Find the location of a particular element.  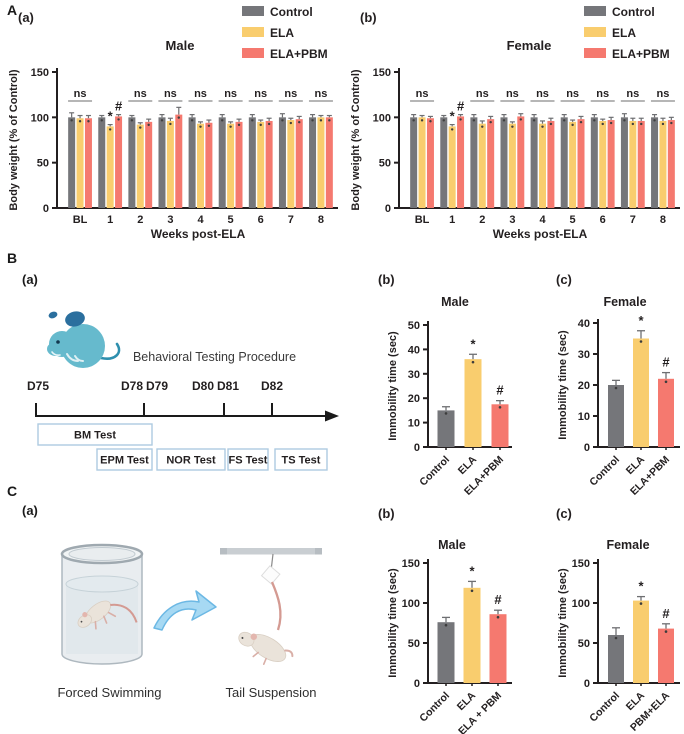

timeline-test-box-epm-test is located at coordinates (124, 459).